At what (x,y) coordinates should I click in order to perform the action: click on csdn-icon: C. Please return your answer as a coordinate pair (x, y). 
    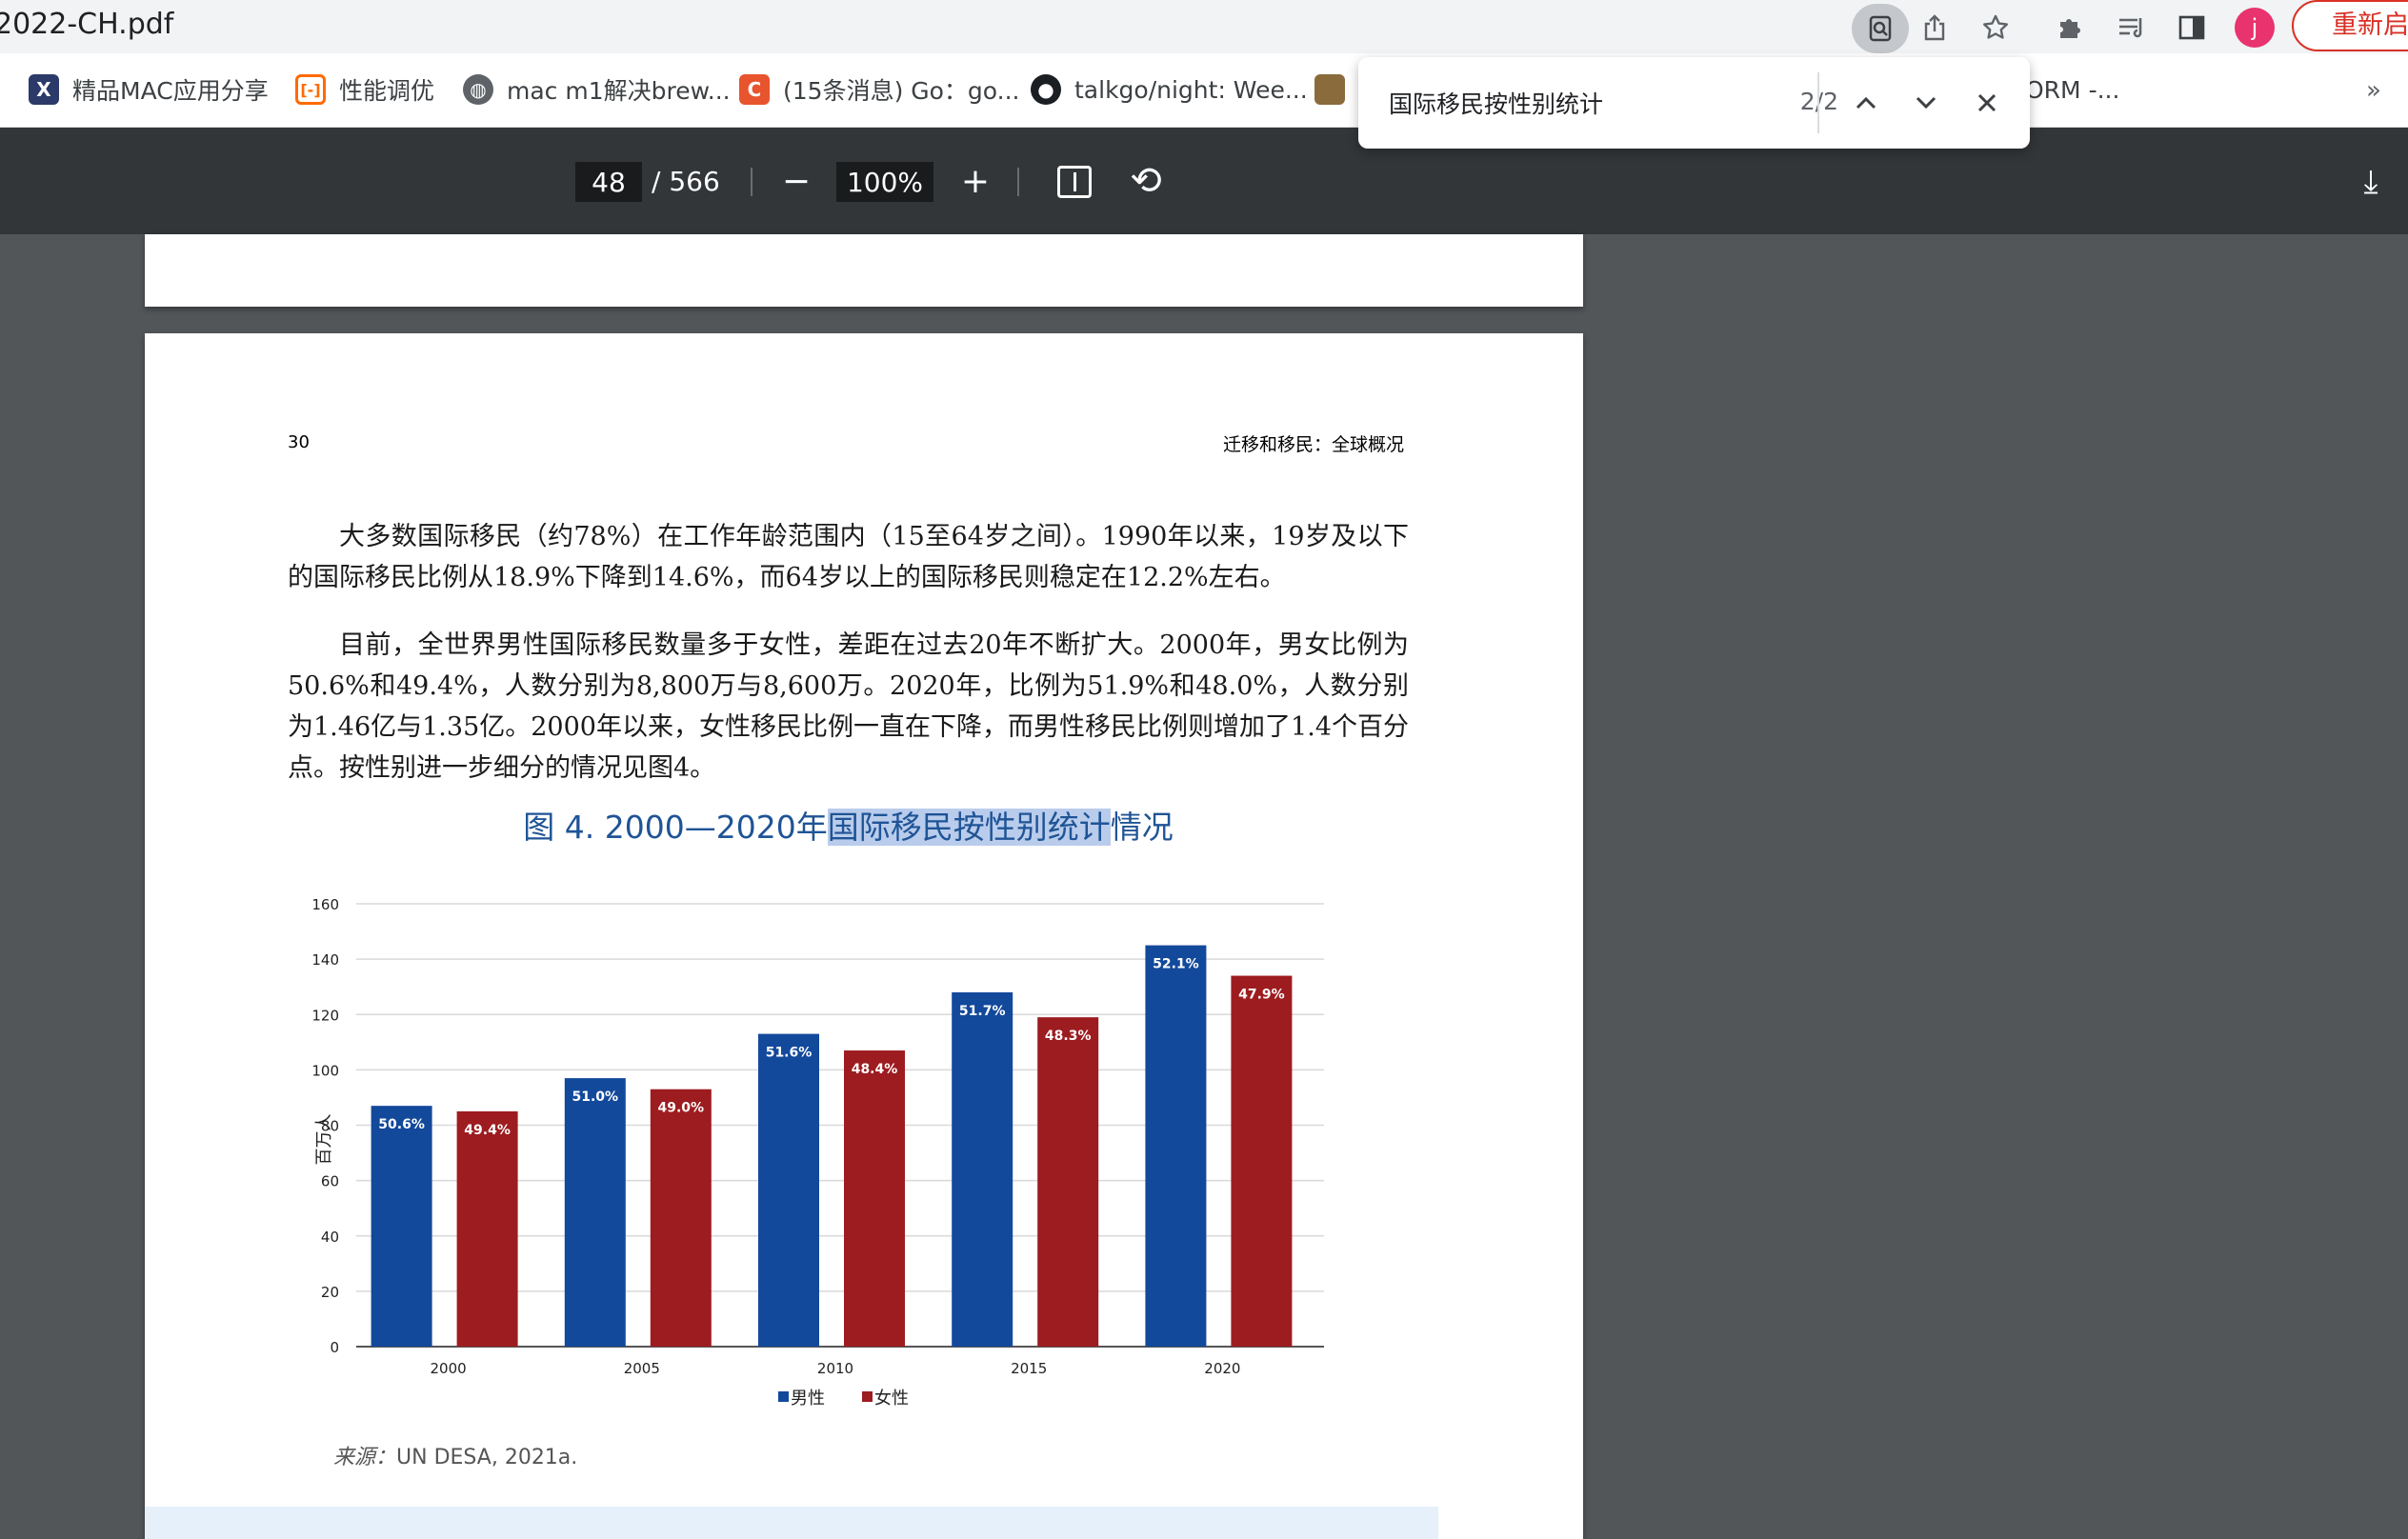
    Looking at the image, I should click on (754, 89).